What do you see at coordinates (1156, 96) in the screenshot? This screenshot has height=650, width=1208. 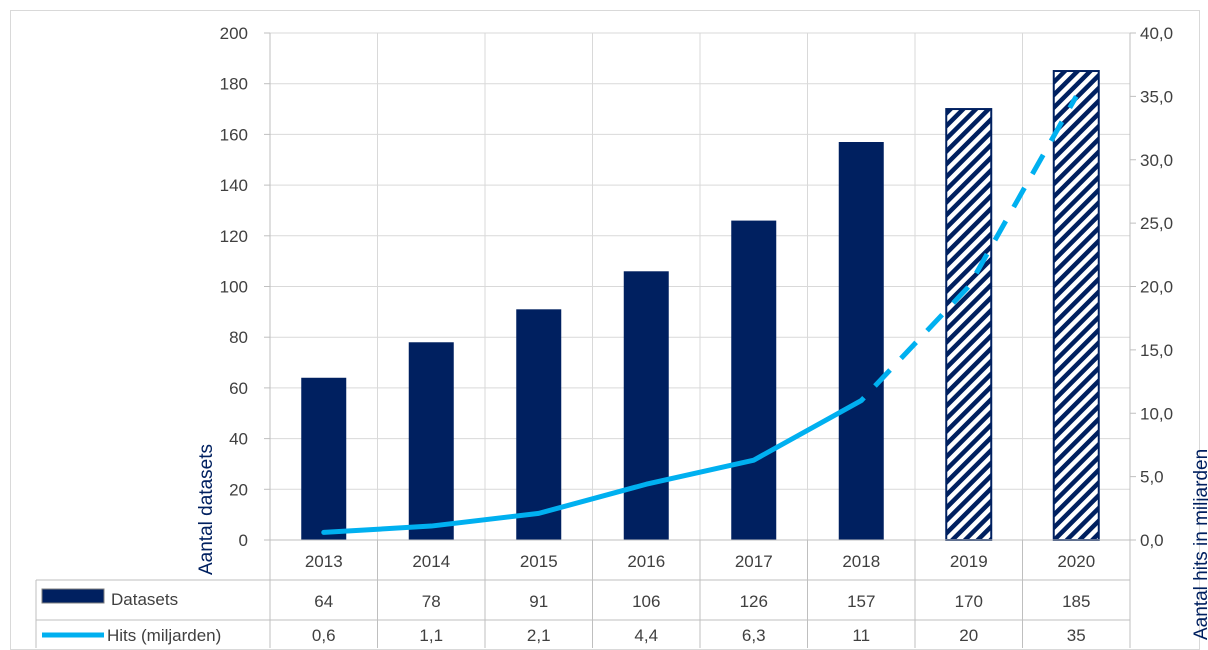 I see `y-right-tick-label: 35,0` at bounding box center [1156, 96].